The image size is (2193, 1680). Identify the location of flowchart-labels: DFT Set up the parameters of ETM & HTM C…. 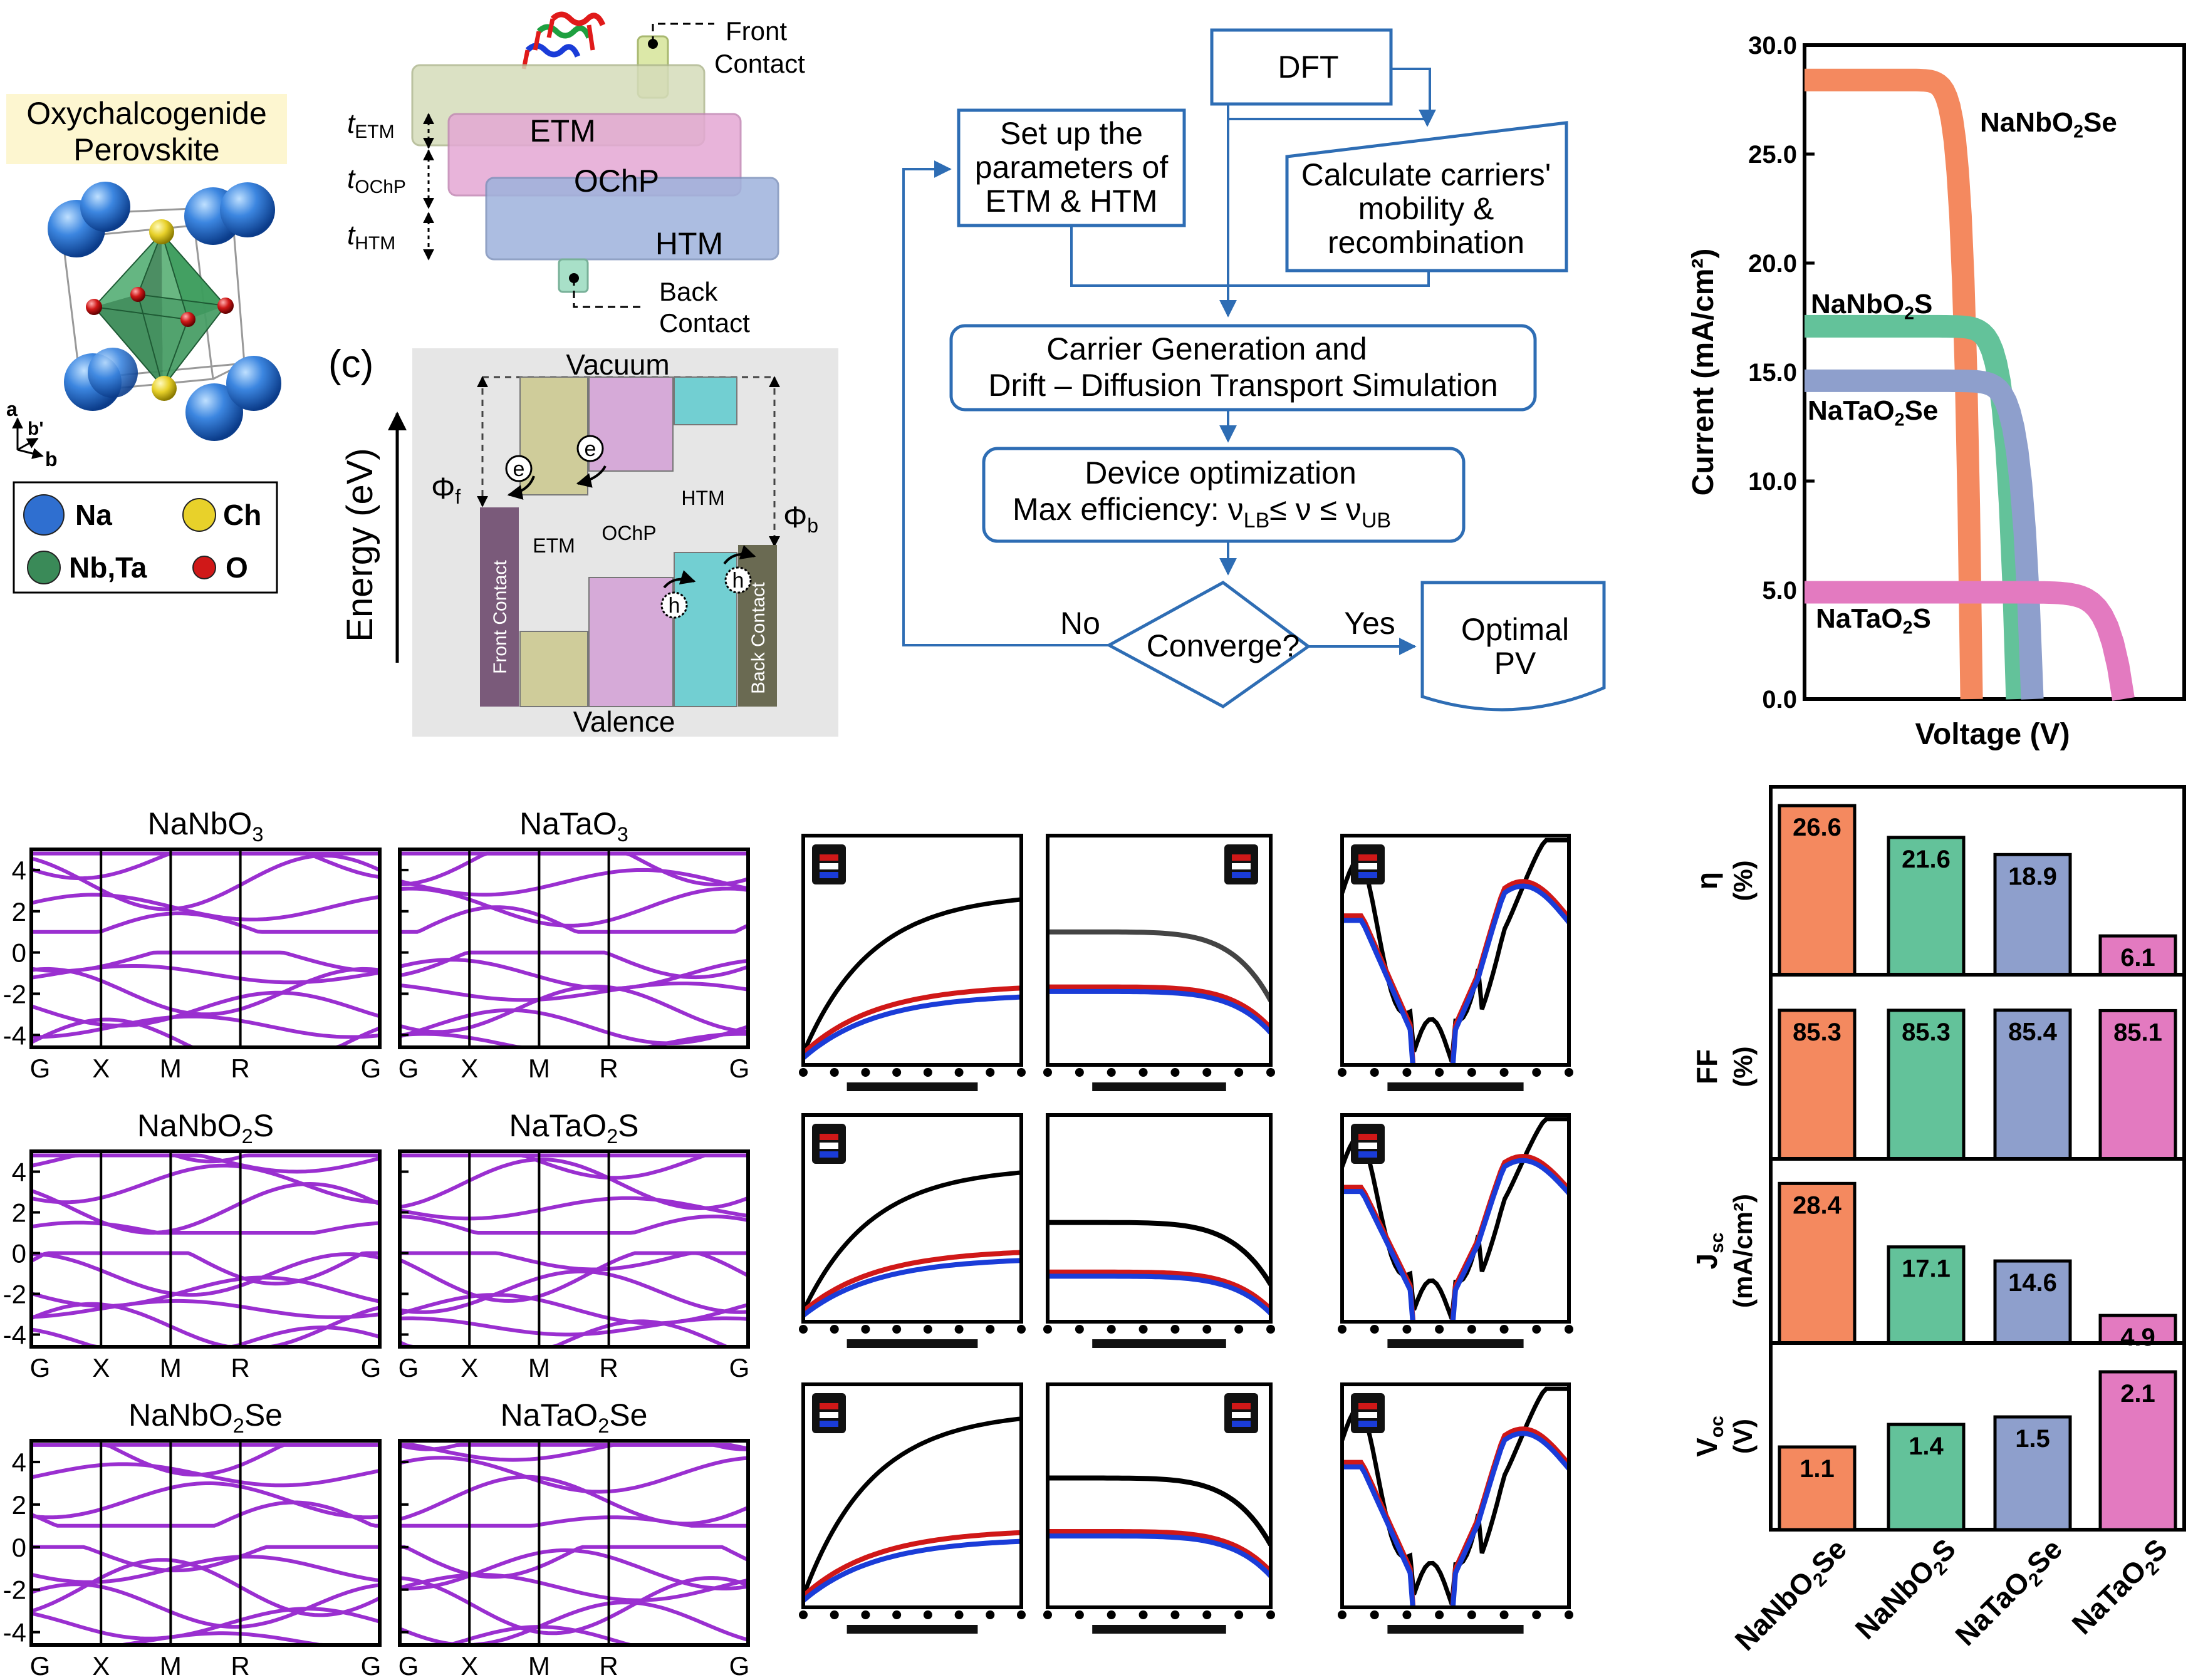
(1272, 365).